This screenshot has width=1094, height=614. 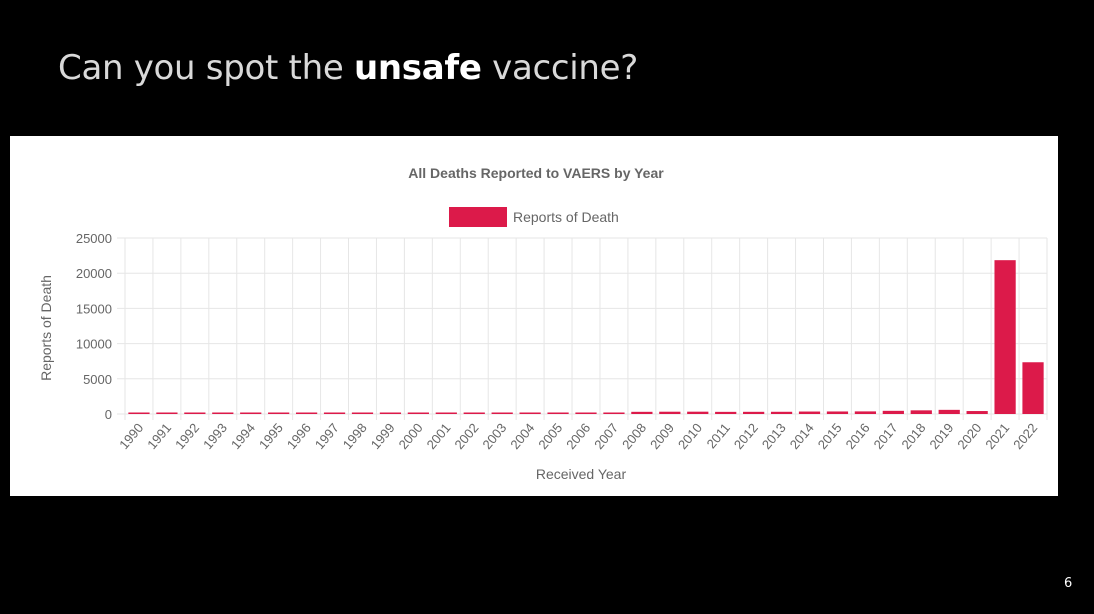 I want to click on x-tick-label: 2010, so click(x=690, y=436).